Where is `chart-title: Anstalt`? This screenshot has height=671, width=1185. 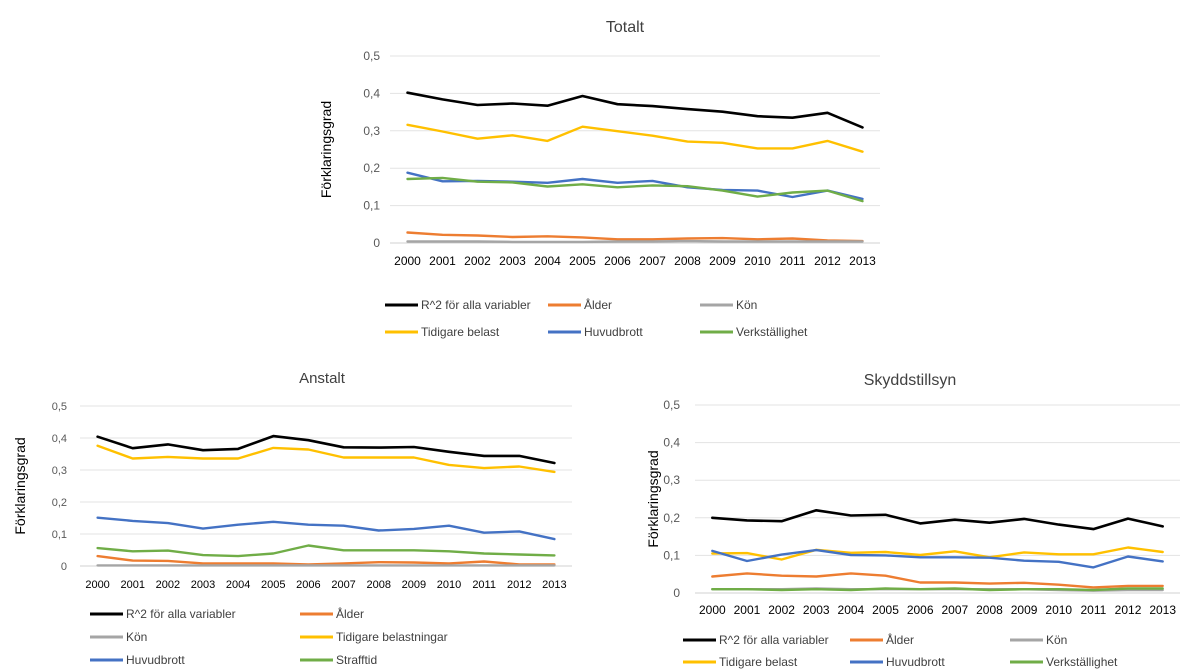
chart-title: Anstalt is located at coordinates (322, 378).